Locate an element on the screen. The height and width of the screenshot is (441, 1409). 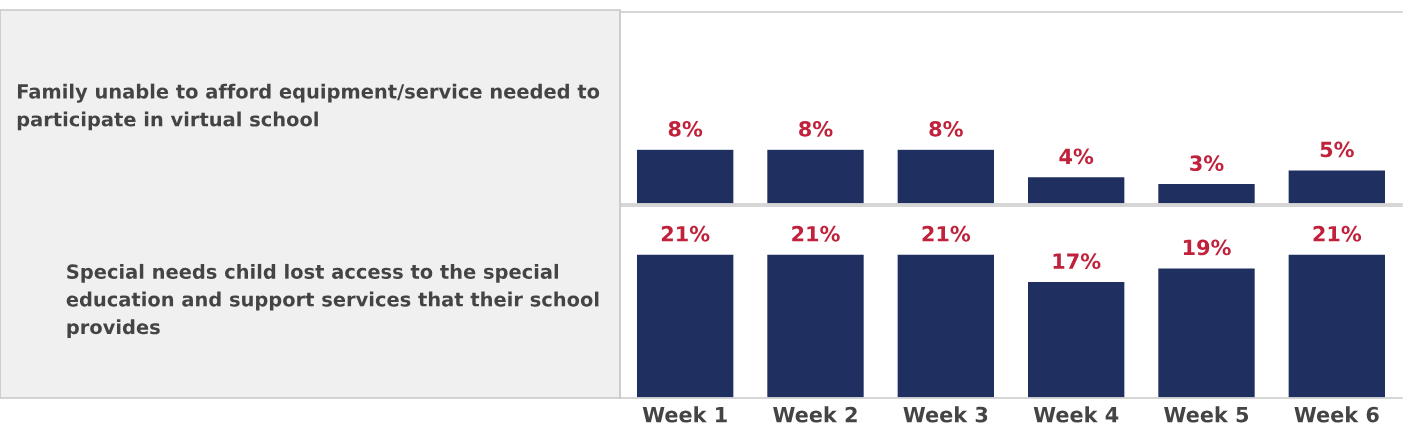
text: Family unable to afford equipment/service needed to participate in virtual school is located at coordinates (308, 107).